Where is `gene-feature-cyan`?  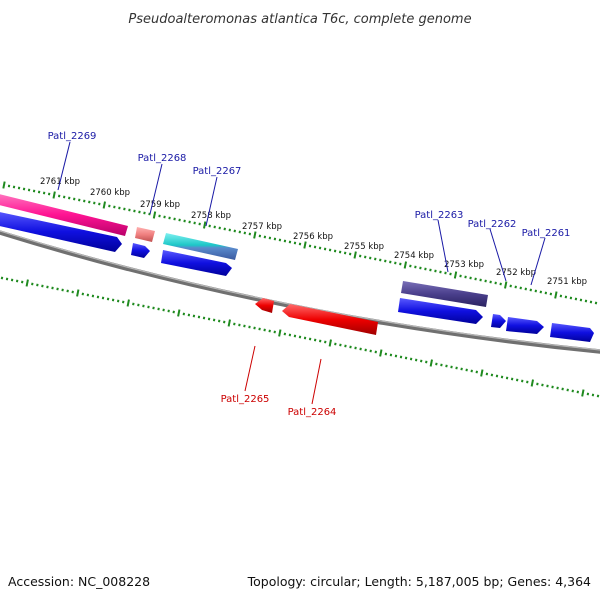
gene-feature-cyan is located at coordinates (200, 246).